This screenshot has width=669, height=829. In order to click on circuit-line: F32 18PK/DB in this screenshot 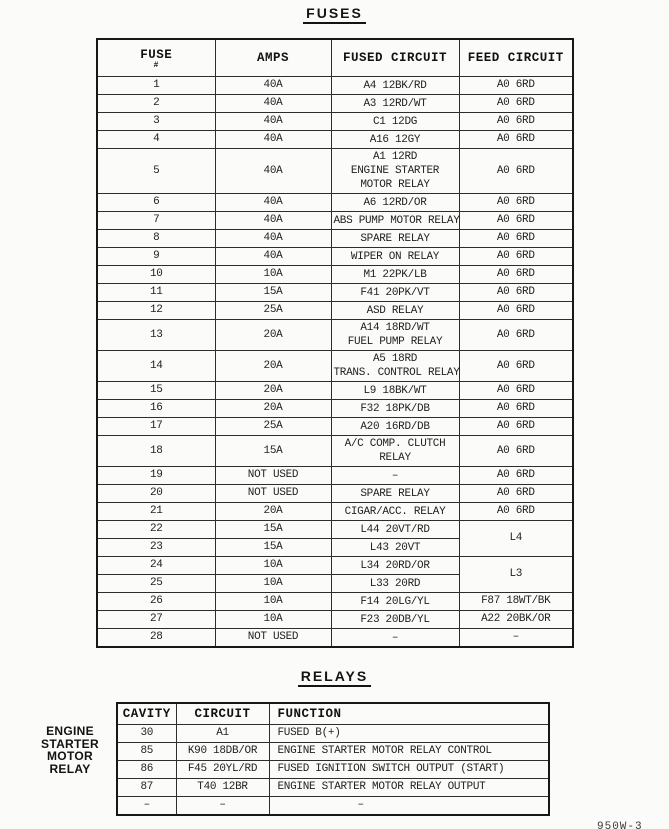, I will do `click(395, 408)`.